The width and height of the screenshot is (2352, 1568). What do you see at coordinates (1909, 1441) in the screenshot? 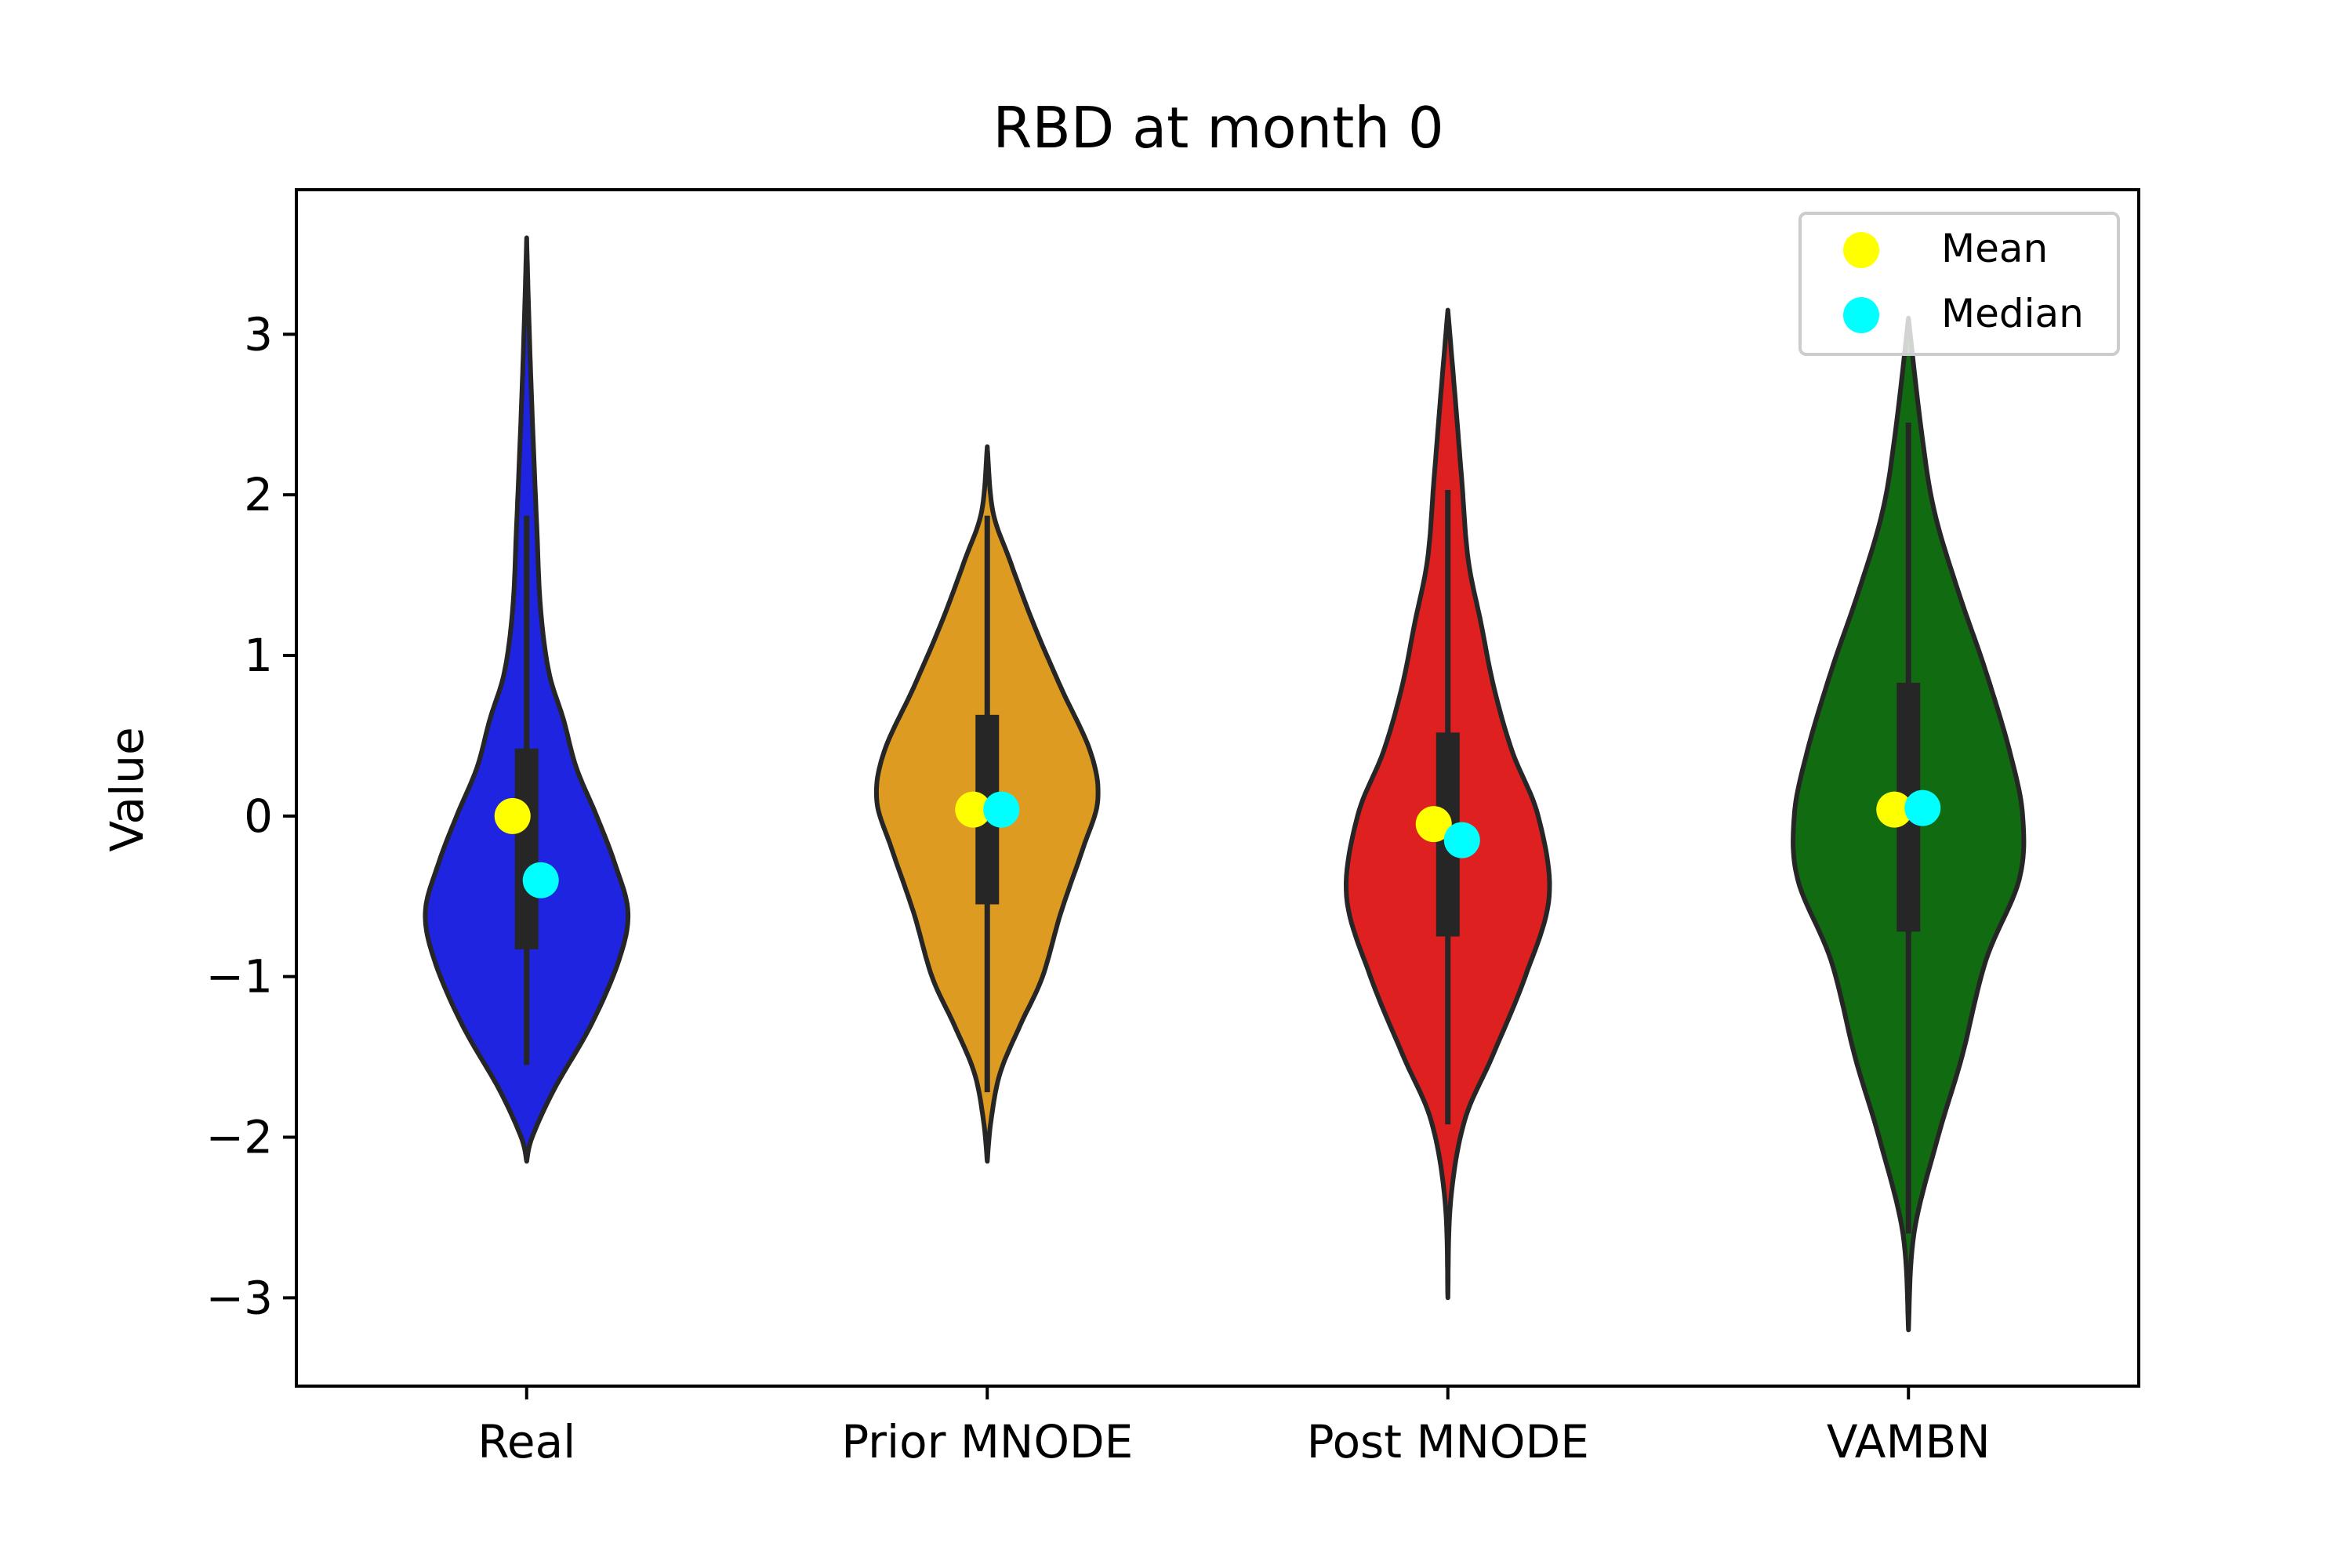
I see `x-tick-label-vambn: VAMBN` at bounding box center [1909, 1441].